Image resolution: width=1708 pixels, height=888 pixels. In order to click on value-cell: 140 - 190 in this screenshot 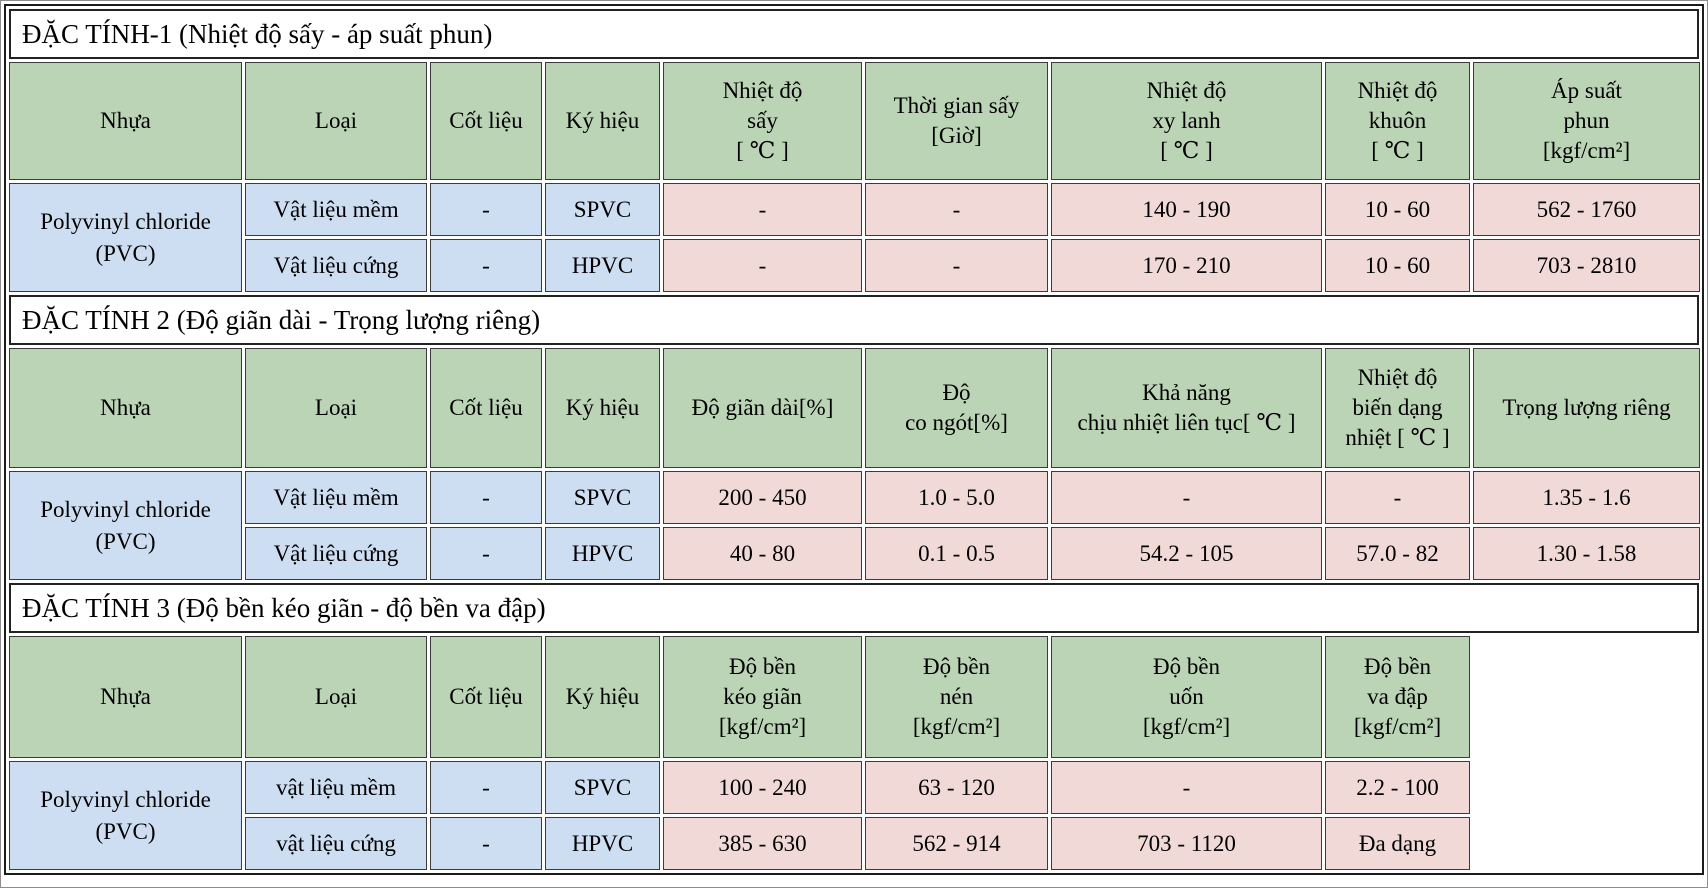, I will do `click(1186, 209)`.